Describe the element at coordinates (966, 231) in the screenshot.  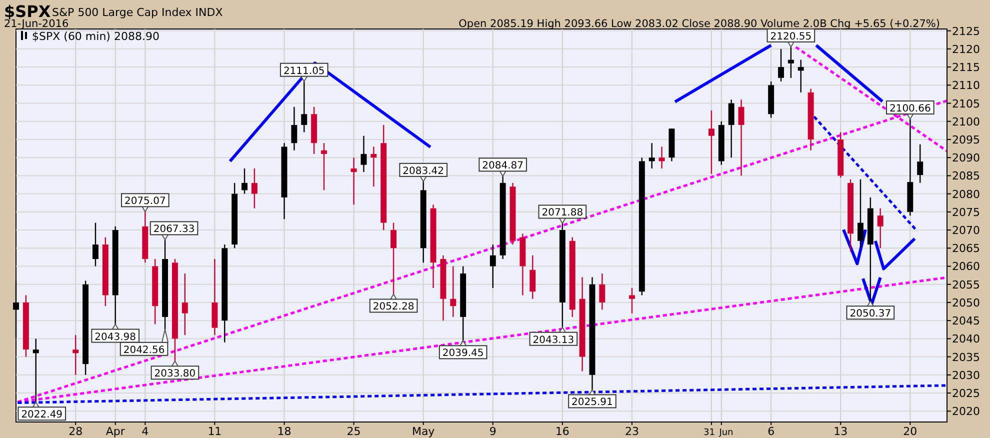
I see `y-tick-label: 2070` at that location.